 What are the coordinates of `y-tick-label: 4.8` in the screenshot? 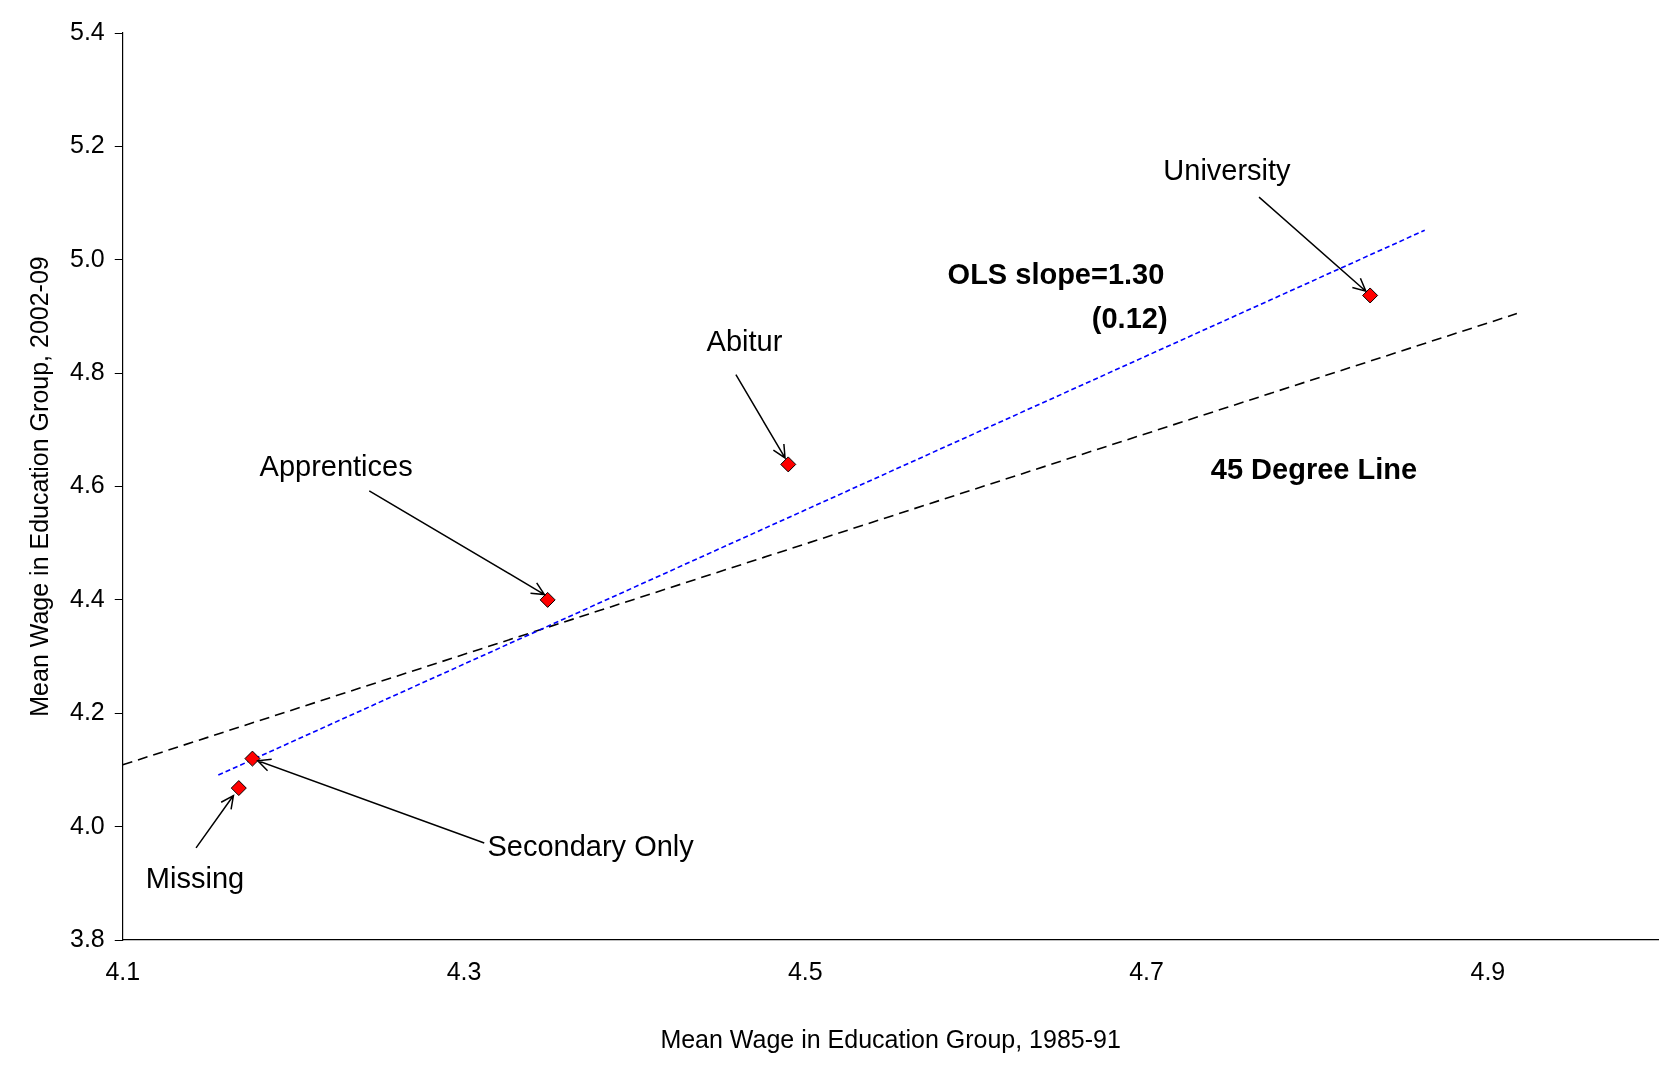 It's located at (87, 371).